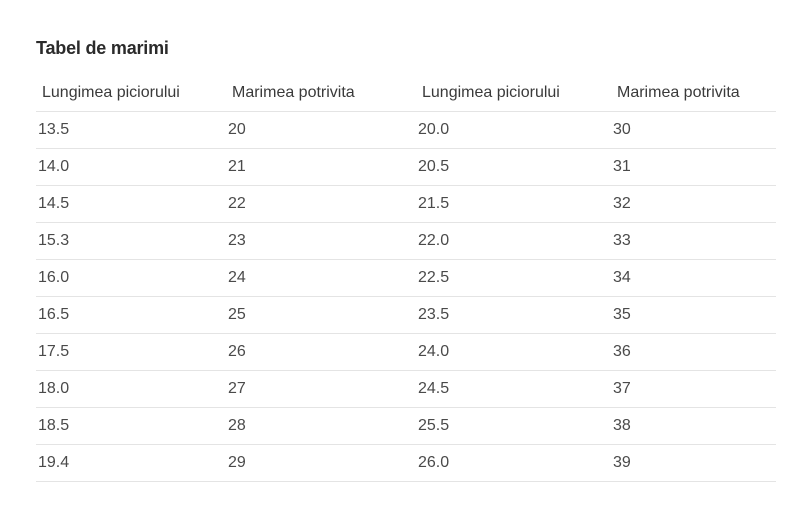 Image resolution: width=807 pixels, height=531 pixels. What do you see at coordinates (693, 315) in the screenshot?
I see `cell-size: 35` at bounding box center [693, 315].